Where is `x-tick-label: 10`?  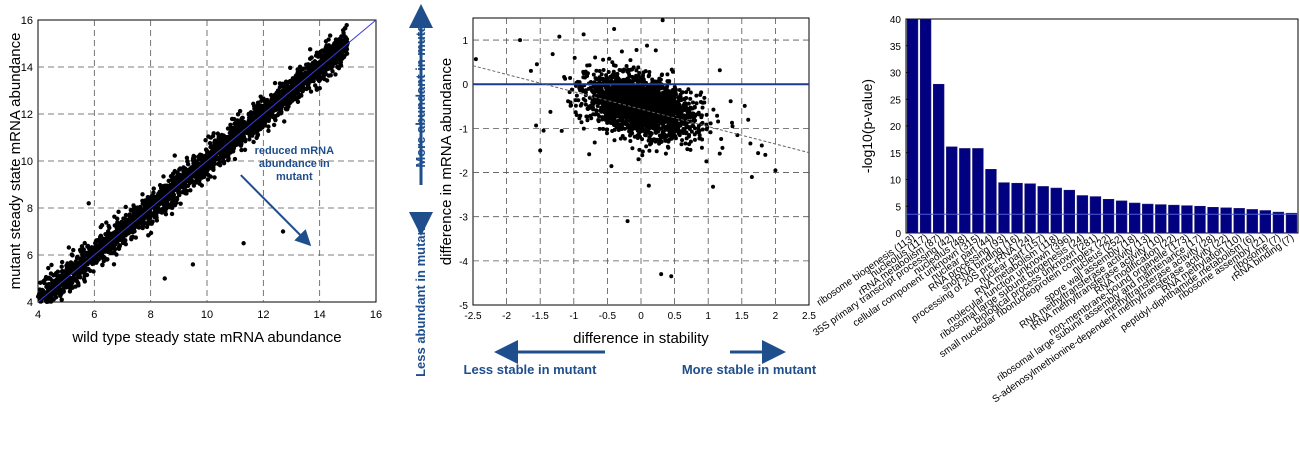 x-tick-label: 10 is located at coordinates (207, 315).